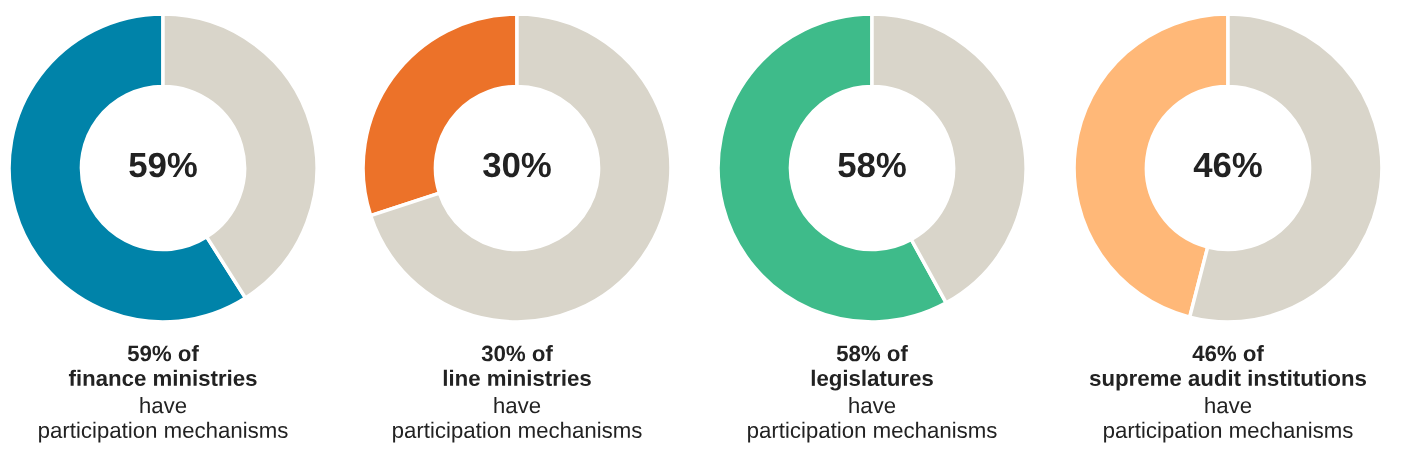  Describe the element at coordinates (1227, 165) in the screenshot. I see `data-label: 46%` at that location.